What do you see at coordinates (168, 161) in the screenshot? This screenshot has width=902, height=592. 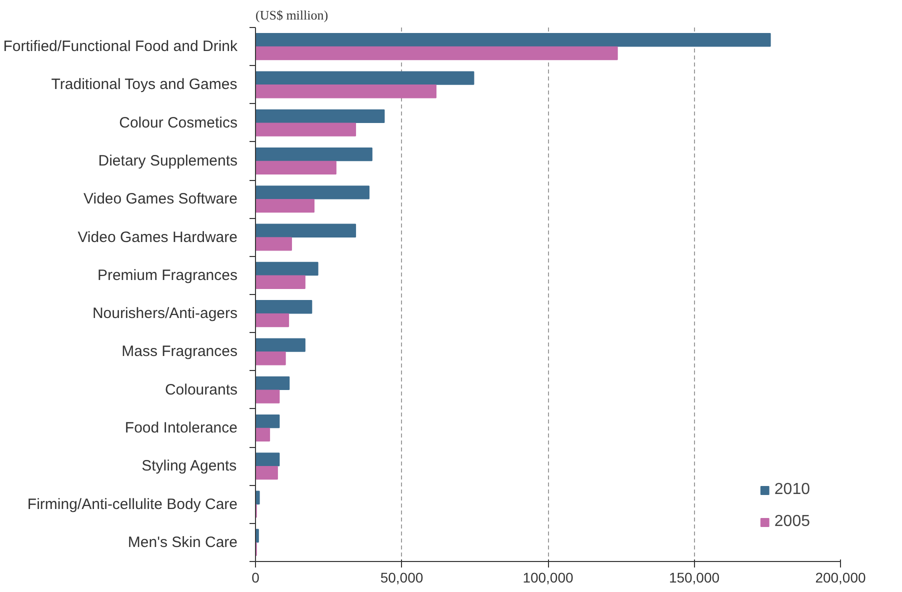 I see `y-tick-label: Dietary Supplements` at bounding box center [168, 161].